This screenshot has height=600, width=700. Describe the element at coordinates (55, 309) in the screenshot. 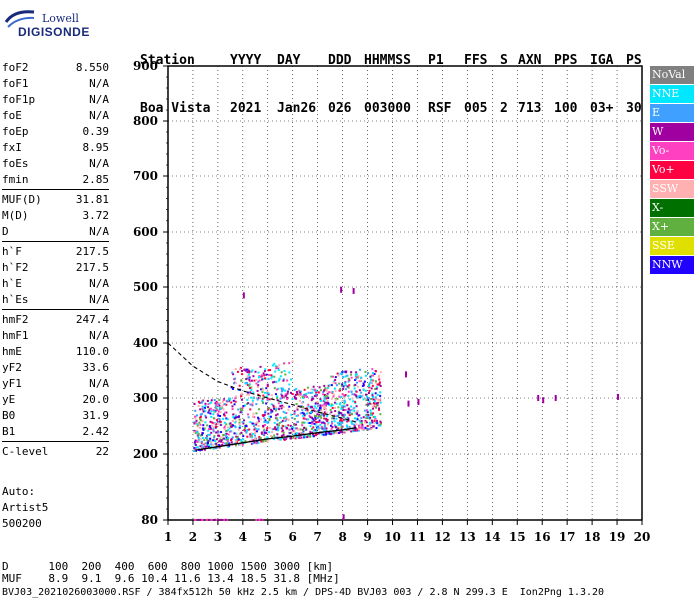

I see `param-separator` at that location.